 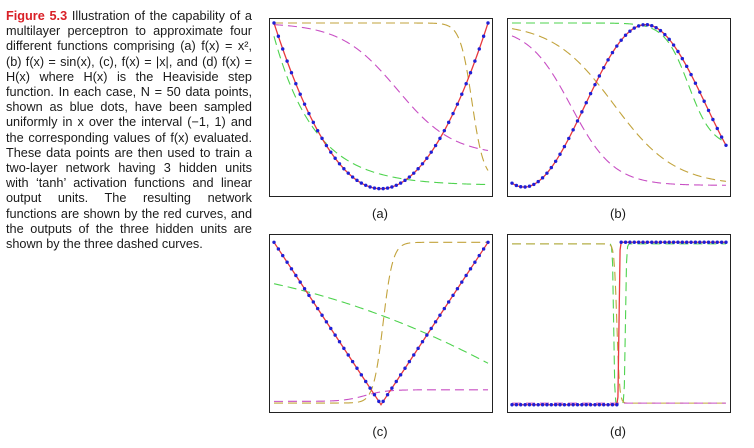 I want to click on figure-label: Figure 5.3, so click(x=37, y=16).